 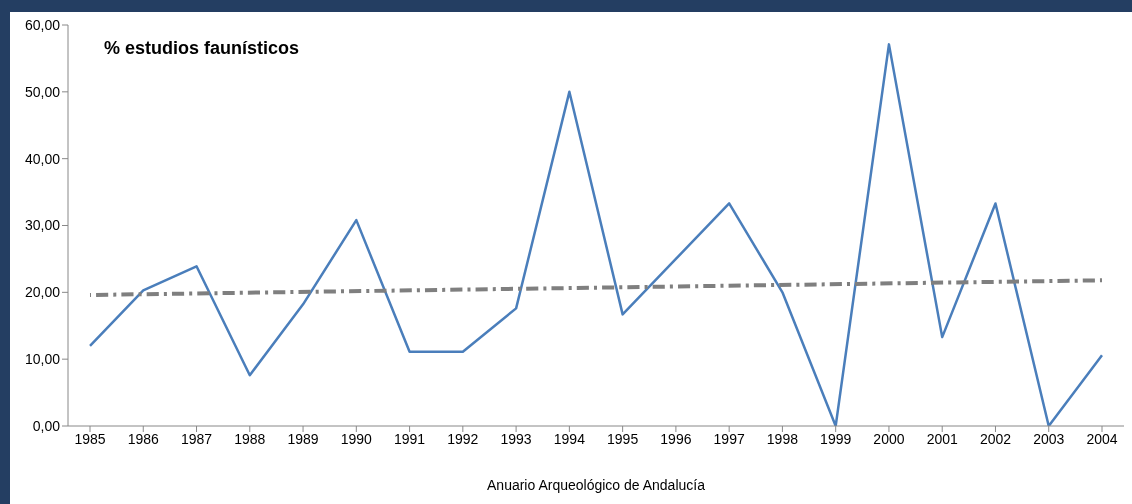 What do you see at coordinates (516, 438) in the screenshot?
I see `x-tick-label: 1993` at bounding box center [516, 438].